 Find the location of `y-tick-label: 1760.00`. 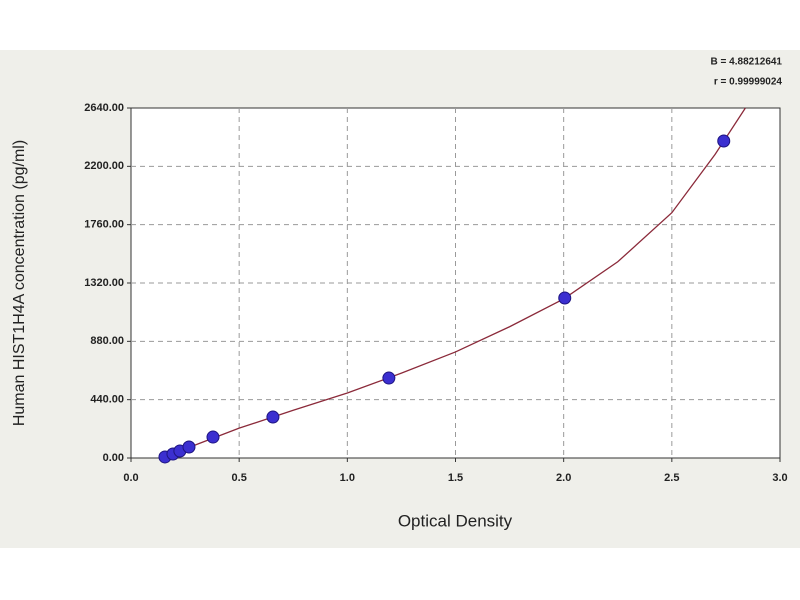

y-tick-label: 1760.00 is located at coordinates (104, 225).